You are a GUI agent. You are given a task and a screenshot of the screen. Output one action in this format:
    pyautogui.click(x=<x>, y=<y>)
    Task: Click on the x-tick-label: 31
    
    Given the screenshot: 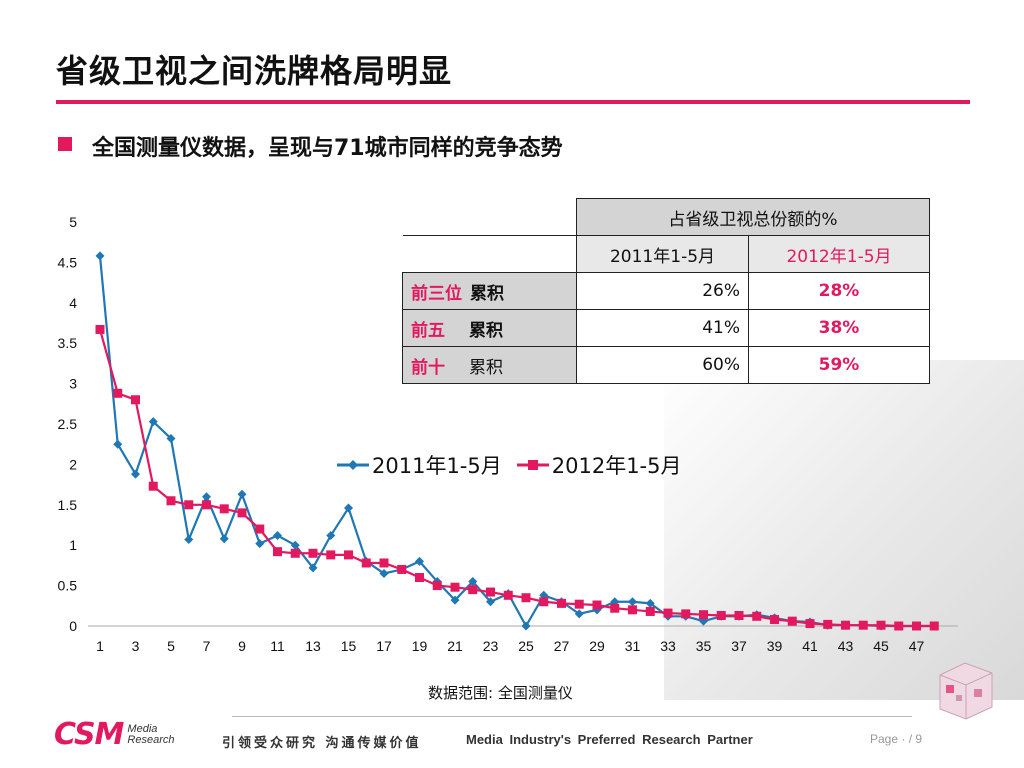 What is the action you would take?
    pyautogui.click(x=633, y=646)
    